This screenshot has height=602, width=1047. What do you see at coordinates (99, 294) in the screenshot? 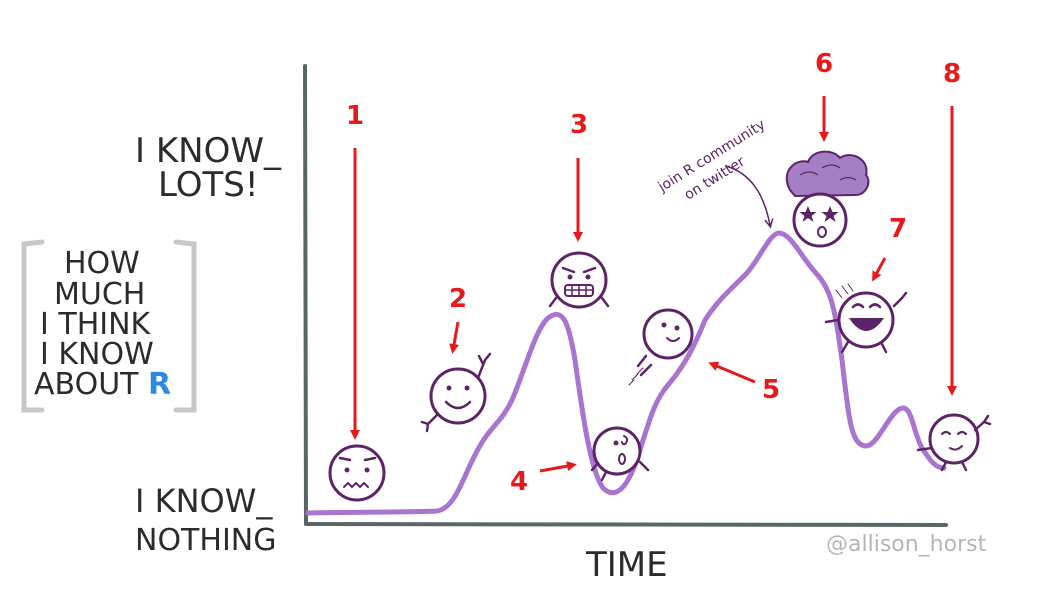
I see `y-label-line-2: MUCH` at bounding box center [99, 294].